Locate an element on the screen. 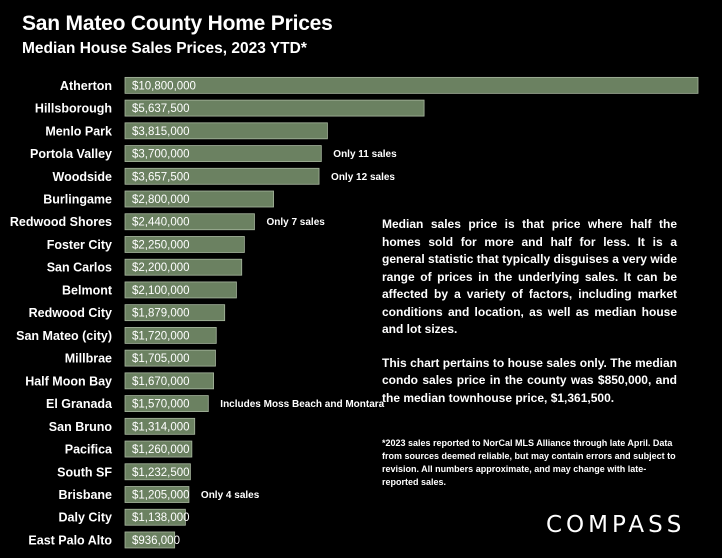 The width and height of the screenshot is (722, 558). value-label-belmont: $2,100,000 is located at coordinates (161, 291).